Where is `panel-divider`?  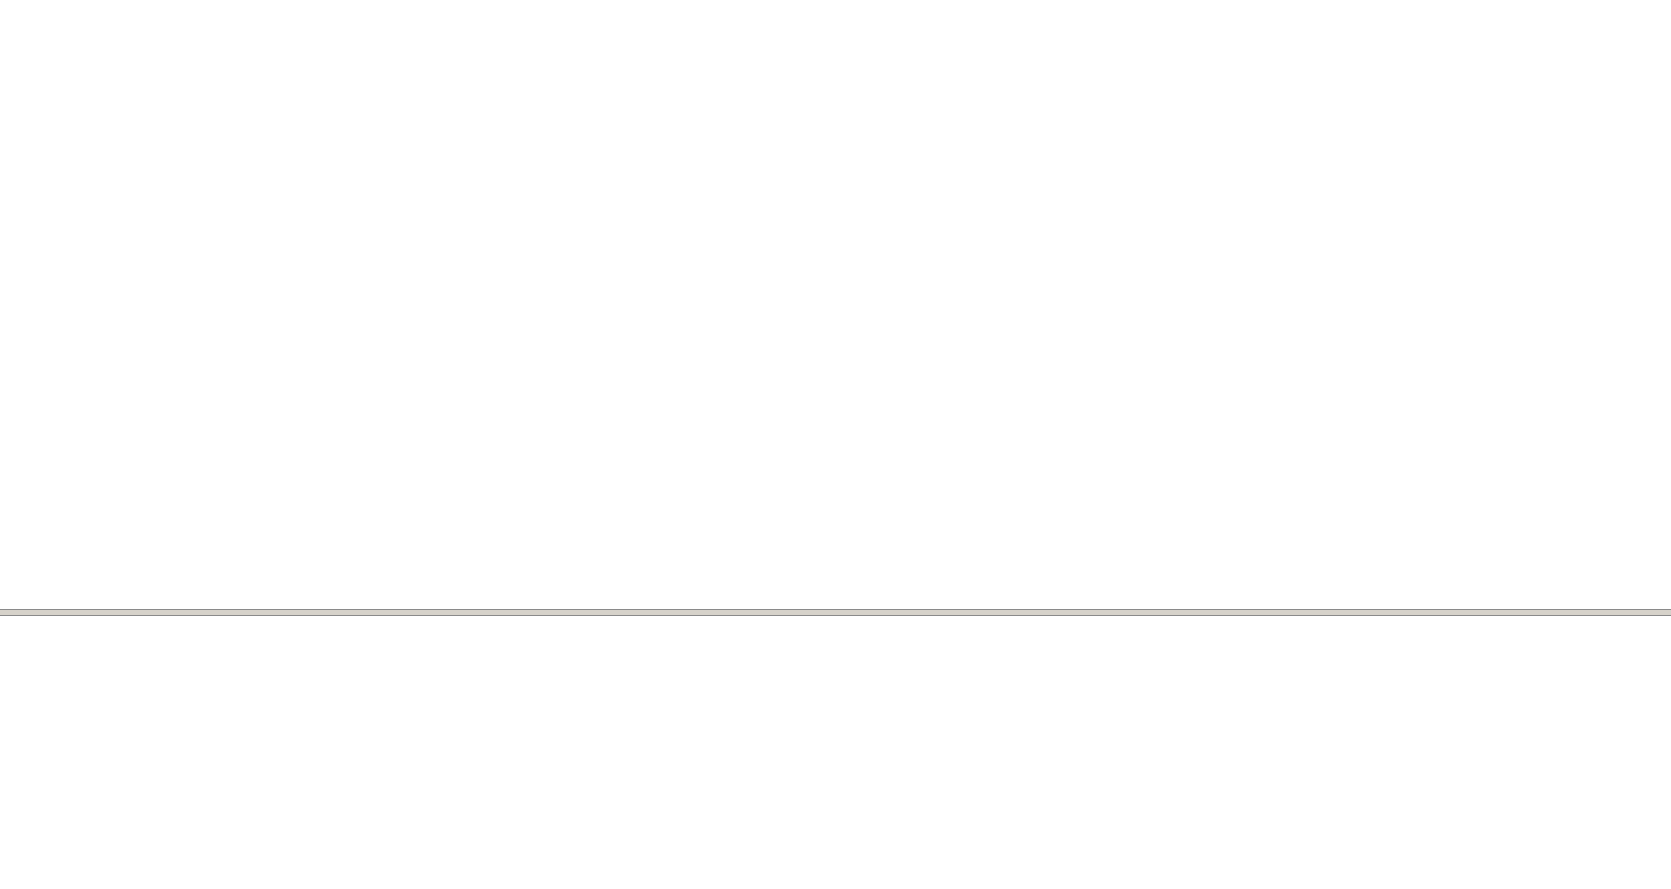 panel-divider is located at coordinates (835, 612).